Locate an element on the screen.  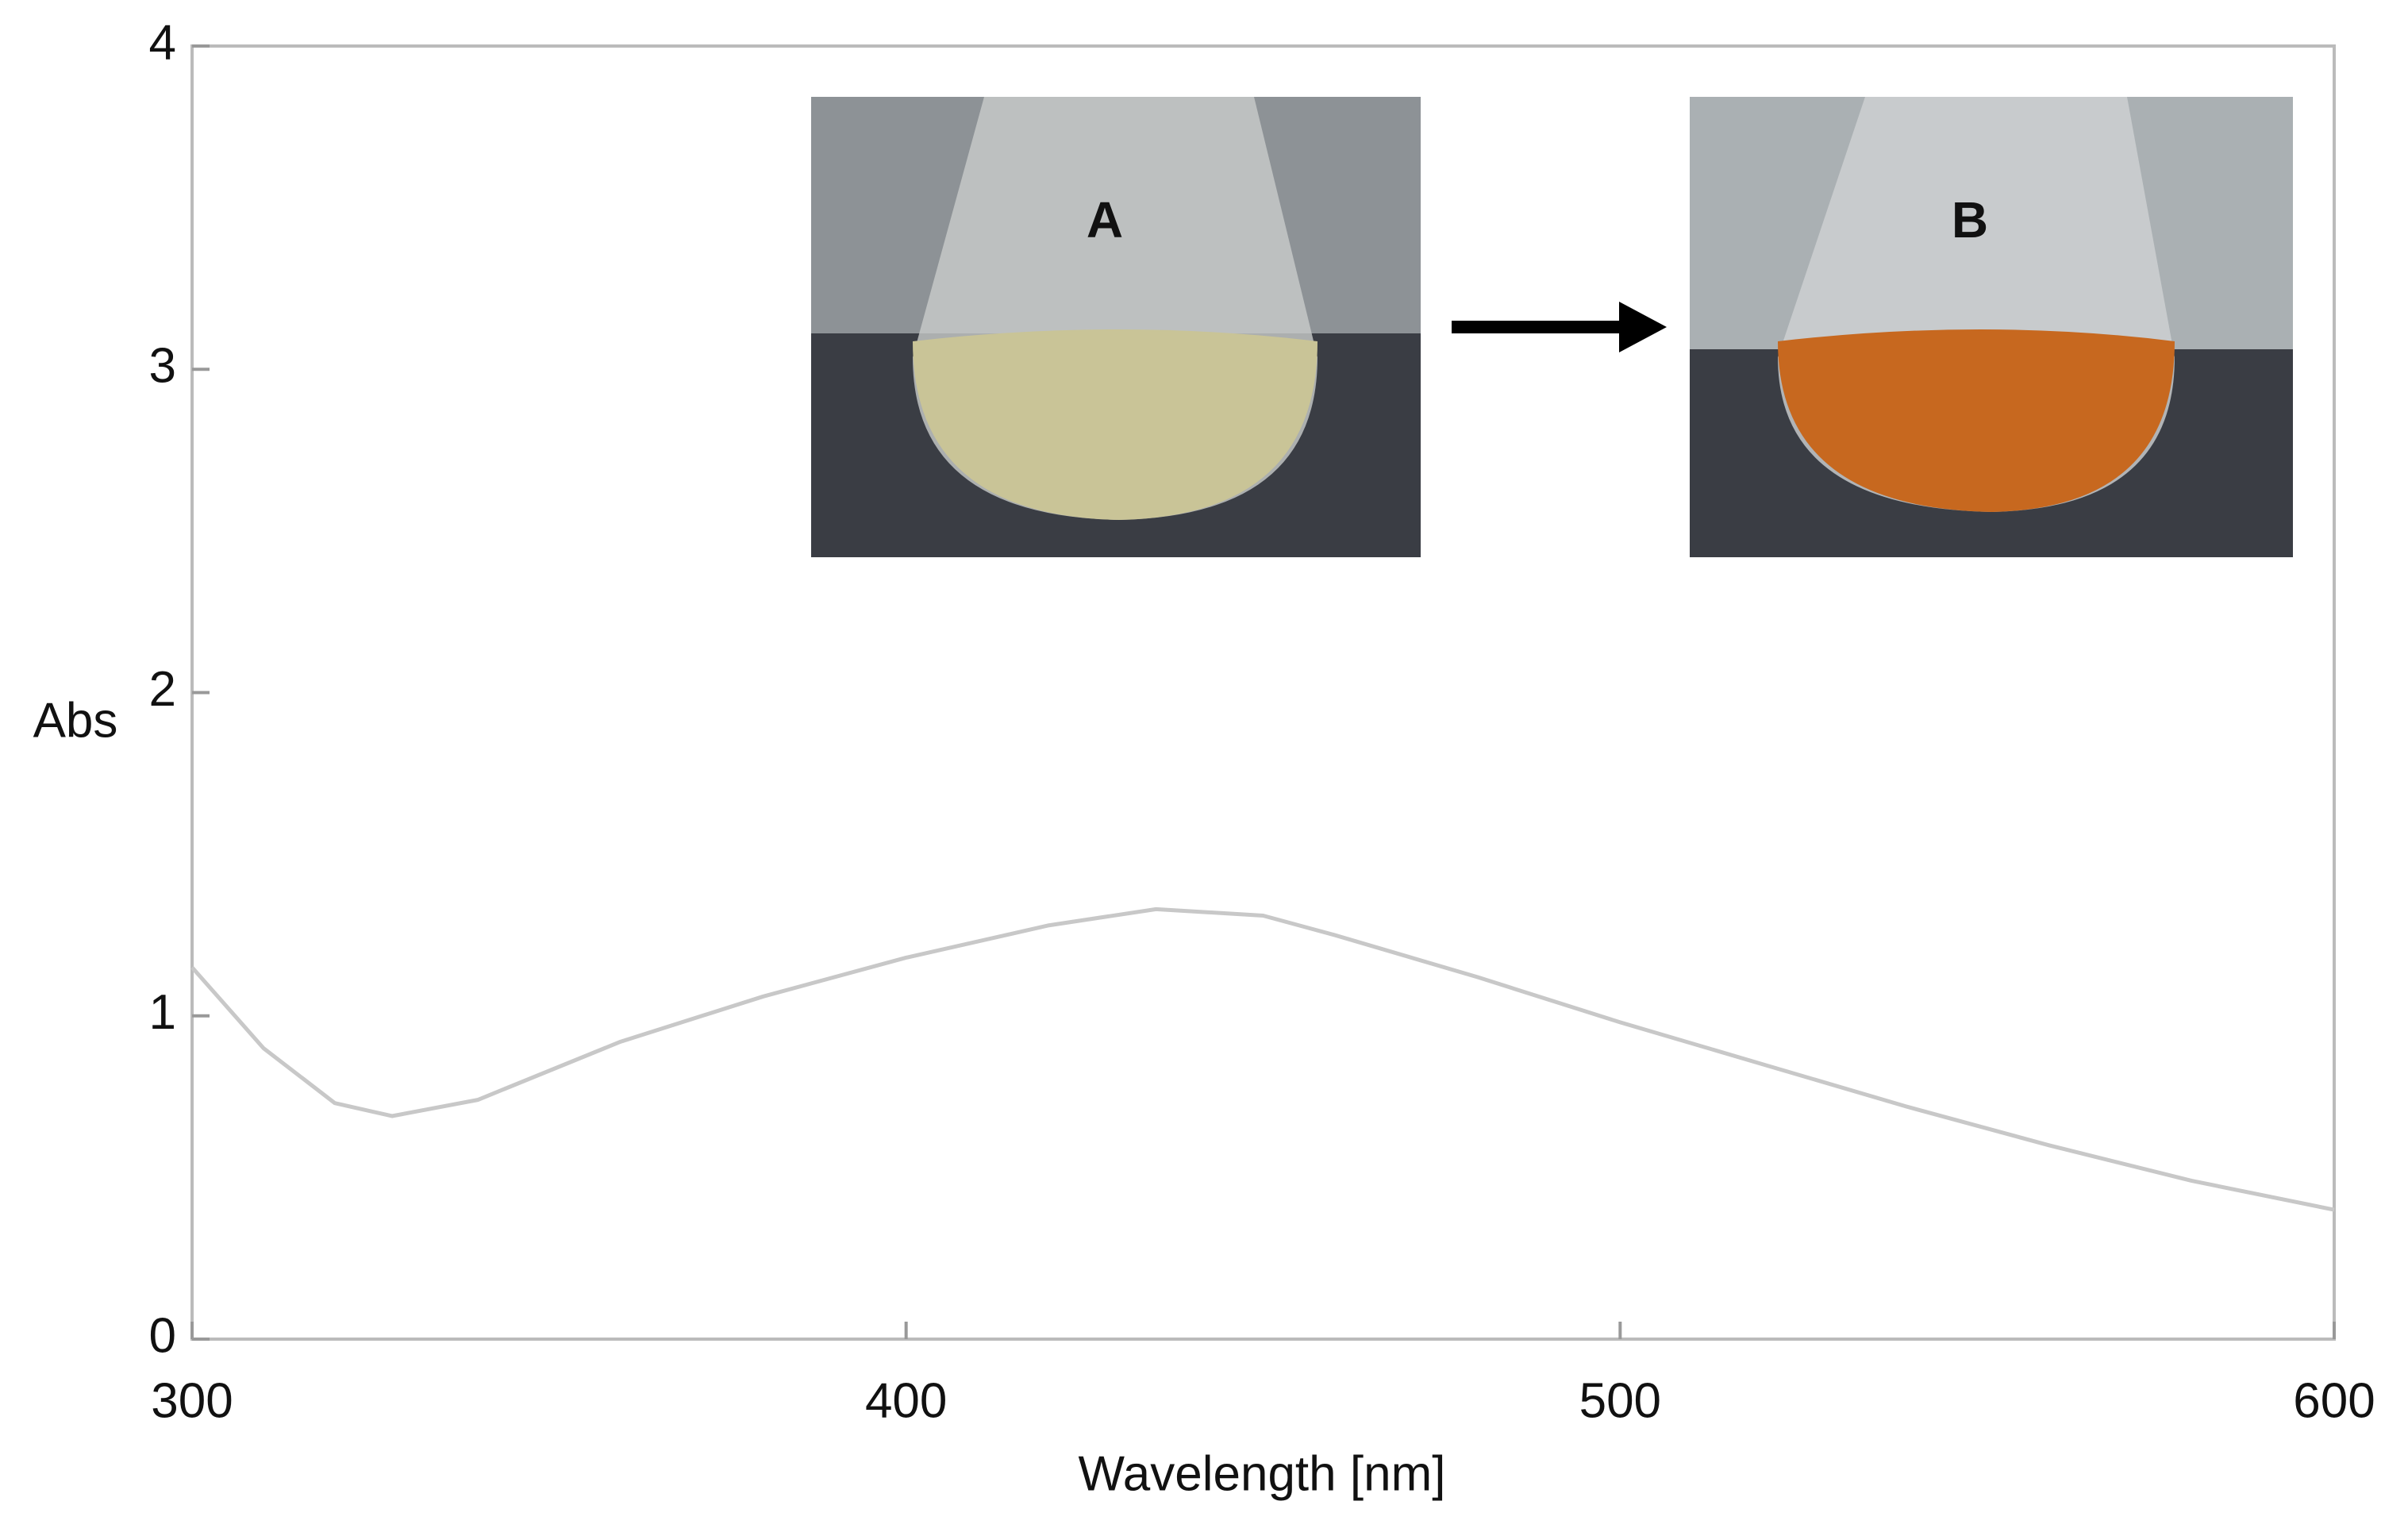
x-tick-label: 500 is located at coordinates (1620, 1400).